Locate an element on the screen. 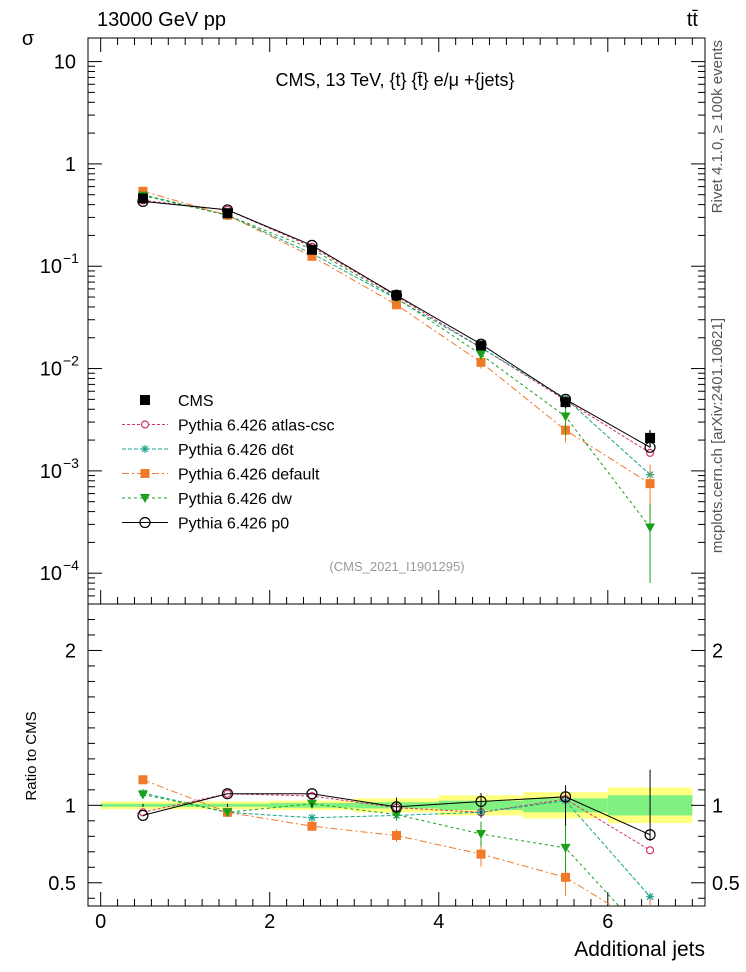 The height and width of the screenshot is (972, 746). x-axis-label: Additional jets is located at coordinates (639, 949).